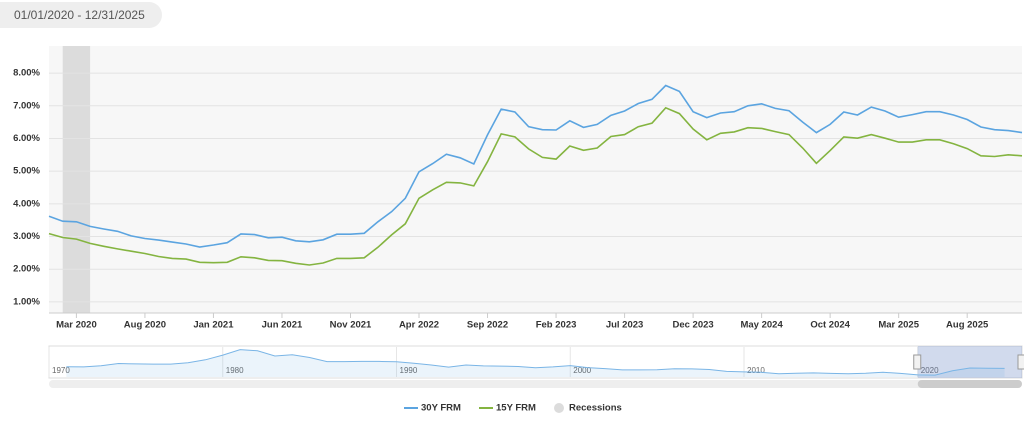 This screenshot has width=1024, height=431. What do you see at coordinates (26, 105) in the screenshot?
I see `y-tick-label: 7.00%` at bounding box center [26, 105].